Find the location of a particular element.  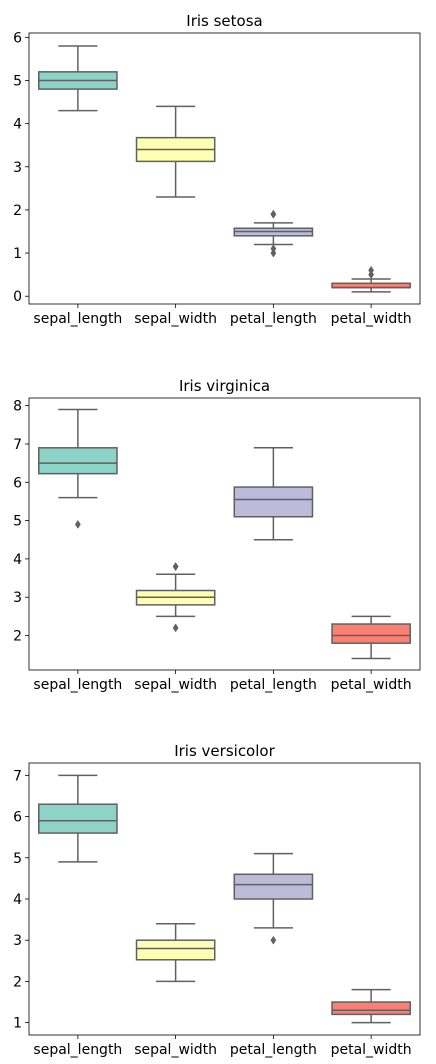

chart-title: Iris setosa is located at coordinates (224, 21).